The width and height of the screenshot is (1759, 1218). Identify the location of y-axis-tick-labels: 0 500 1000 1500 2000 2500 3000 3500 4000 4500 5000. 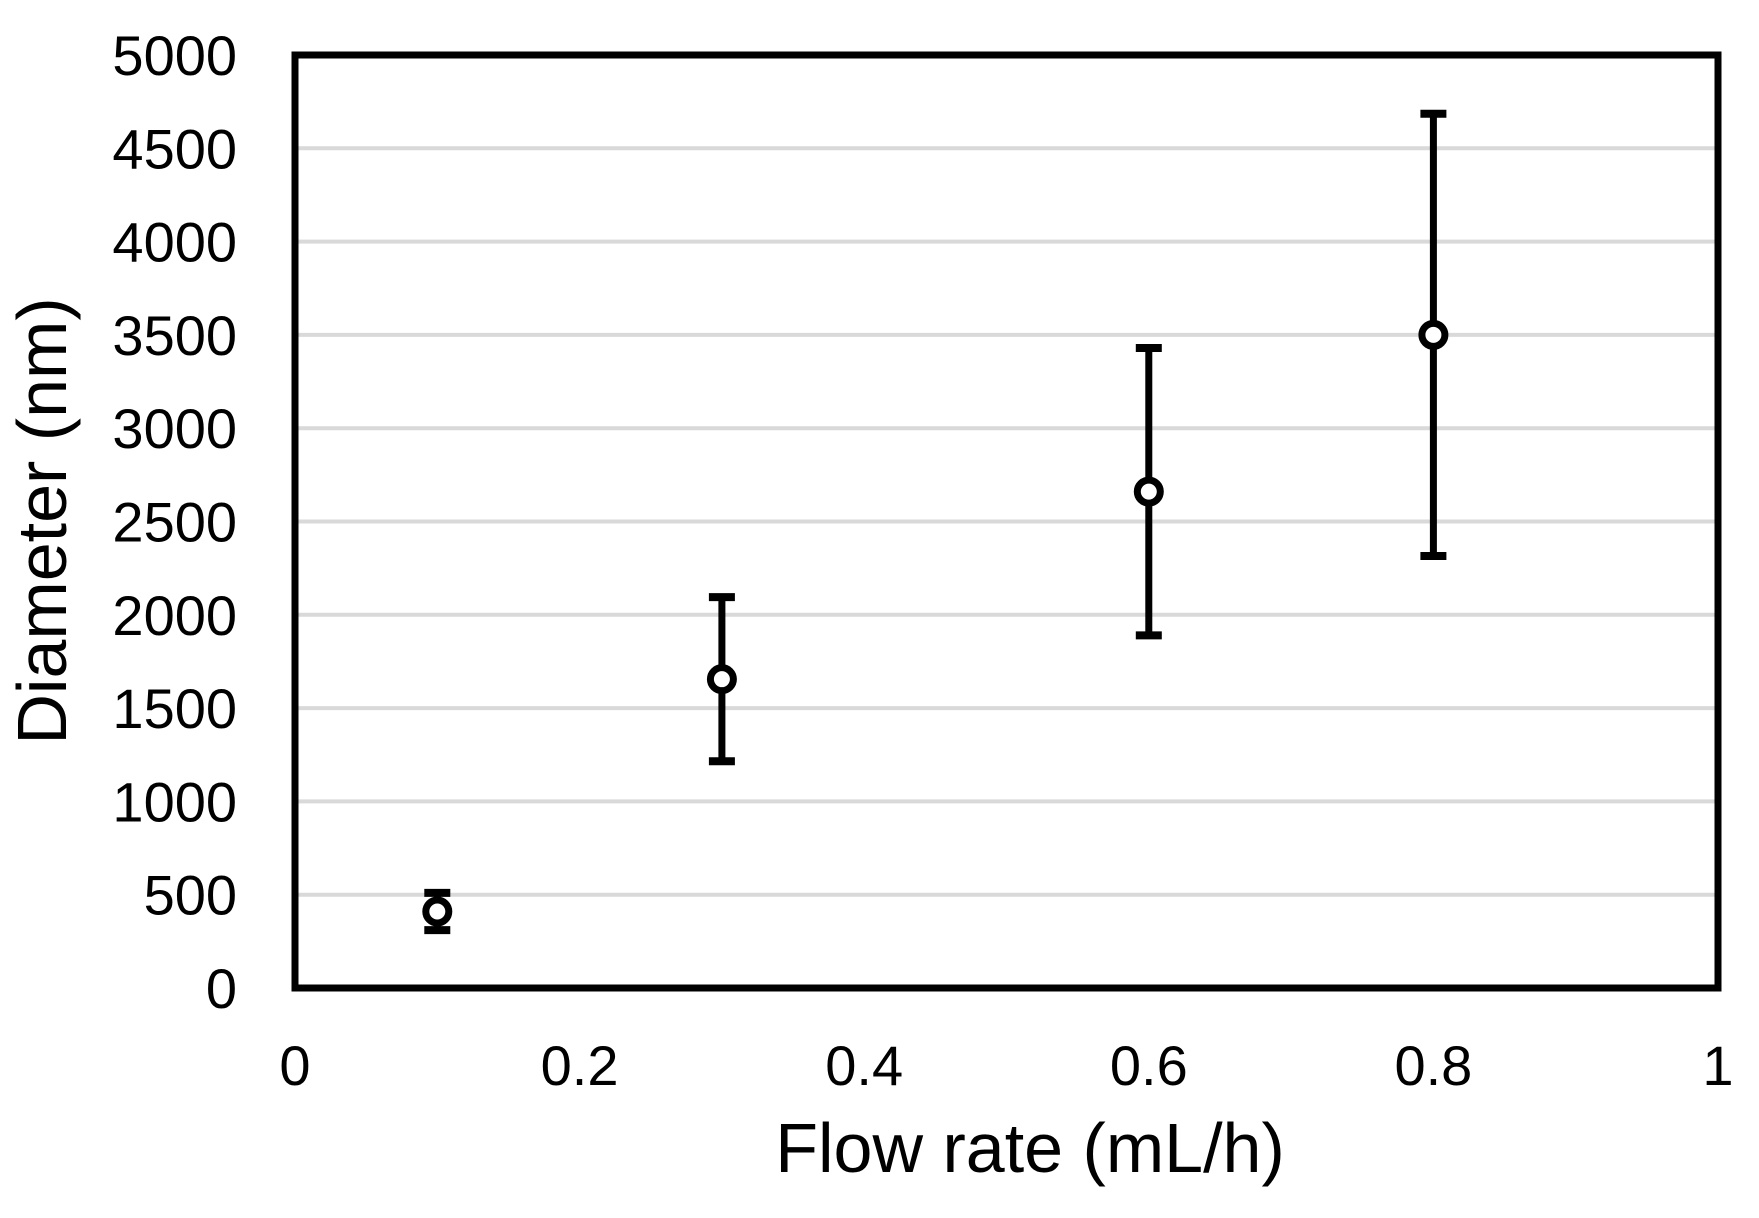
(174, 522).